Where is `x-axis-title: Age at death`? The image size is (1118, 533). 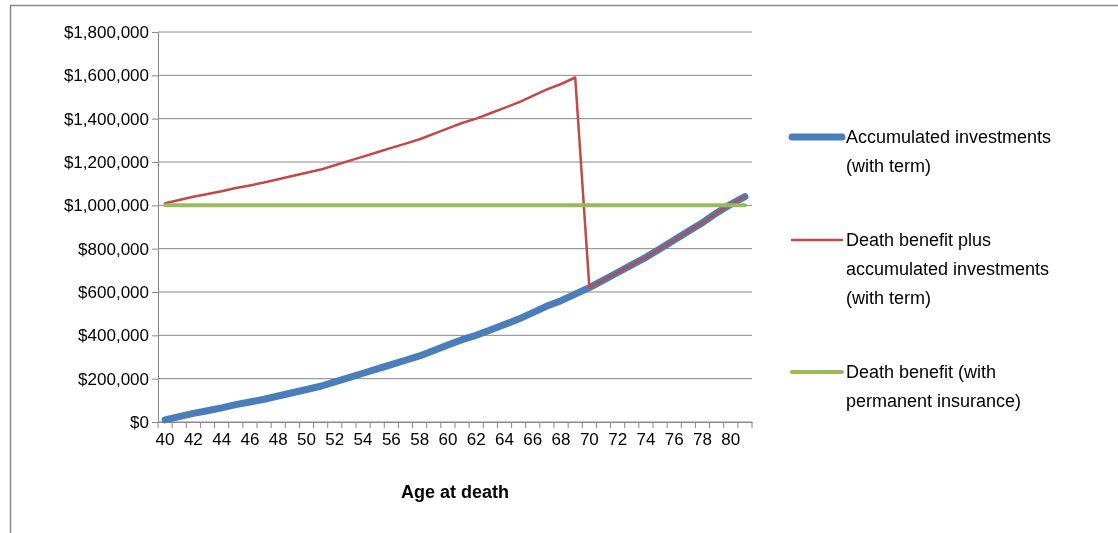 x-axis-title: Age at death is located at coordinates (455, 492).